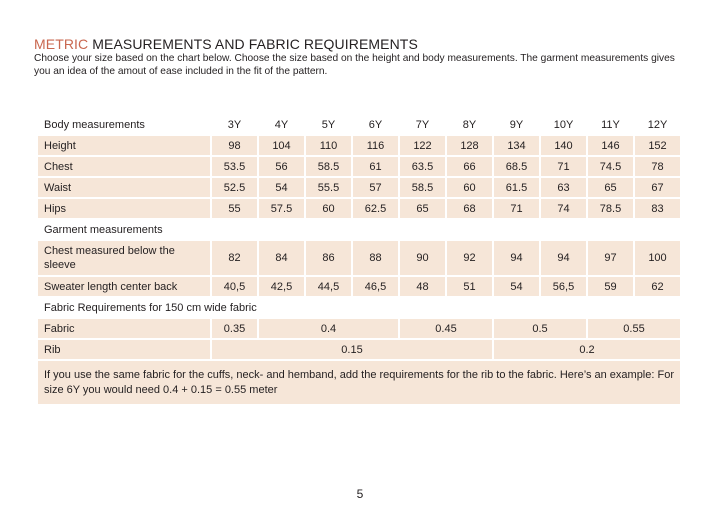  What do you see at coordinates (124, 328) in the screenshot?
I see `row-label: Fabric` at bounding box center [124, 328].